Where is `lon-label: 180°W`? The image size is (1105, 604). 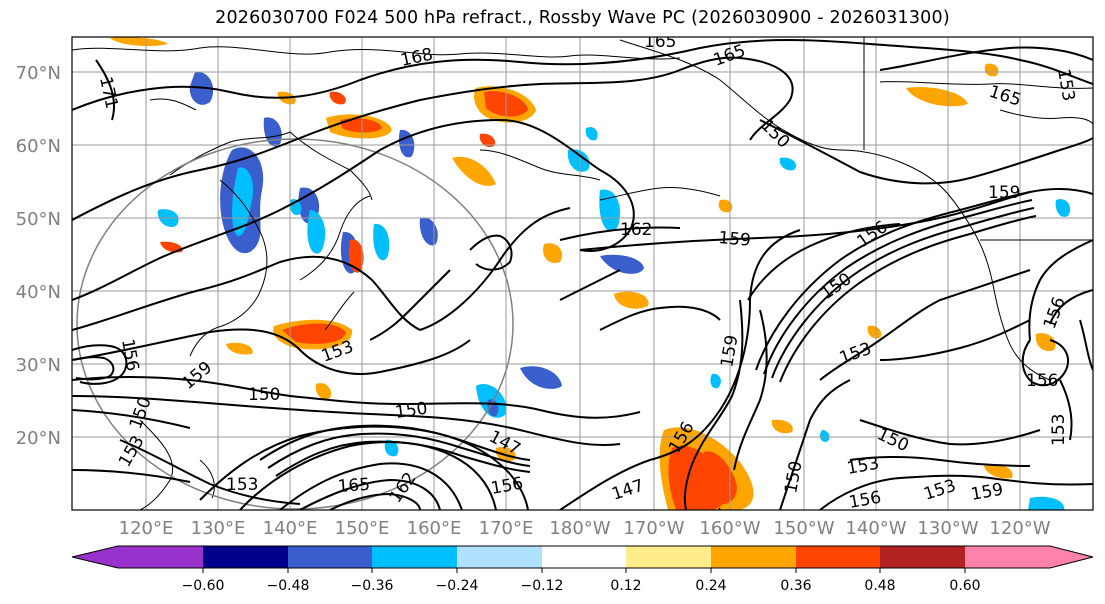 lon-label: 180°W is located at coordinates (579, 528).